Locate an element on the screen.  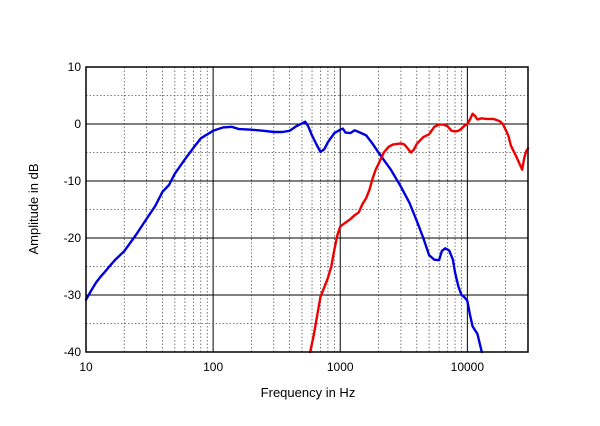
y-tick-label: 10 is located at coordinates (75, 67).